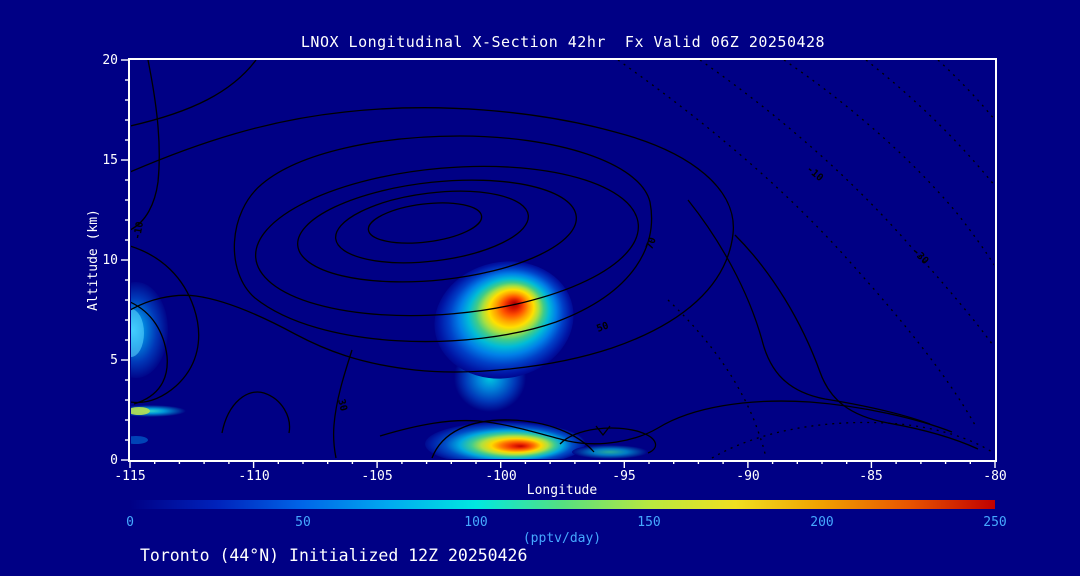 This screenshot has width=1080, height=576. What do you see at coordinates (562, 464) in the screenshot?
I see `x-axis-ticks` at bounding box center [562, 464].